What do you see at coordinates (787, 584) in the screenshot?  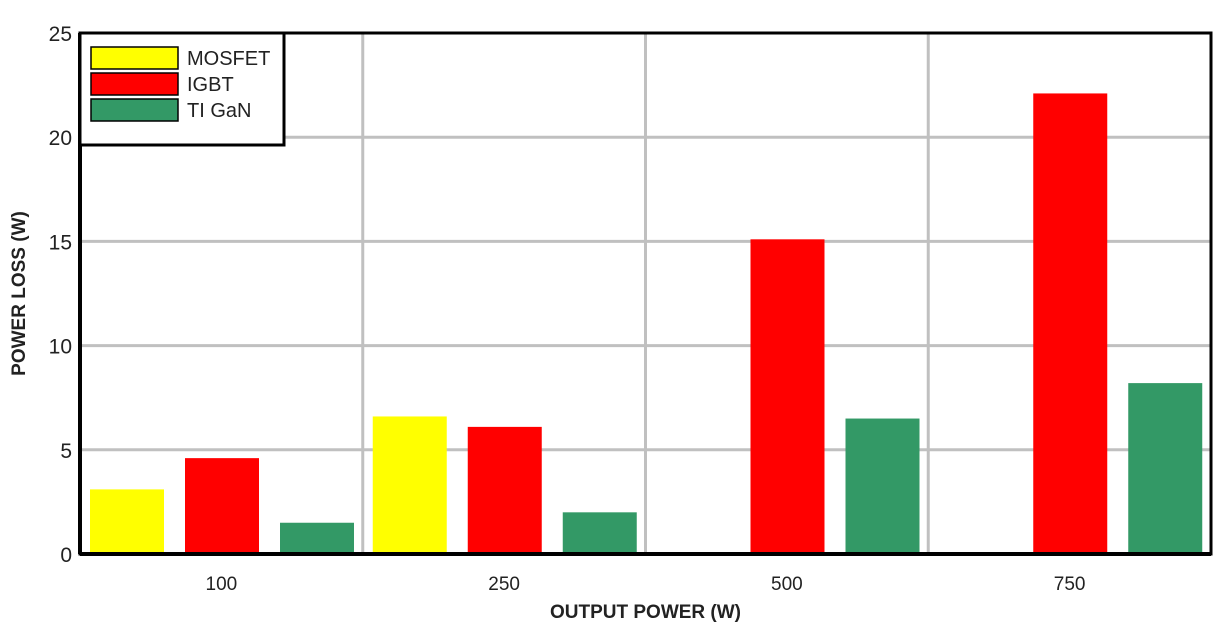 I see `x-tick-label: 500` at bounding box center [787, 584].